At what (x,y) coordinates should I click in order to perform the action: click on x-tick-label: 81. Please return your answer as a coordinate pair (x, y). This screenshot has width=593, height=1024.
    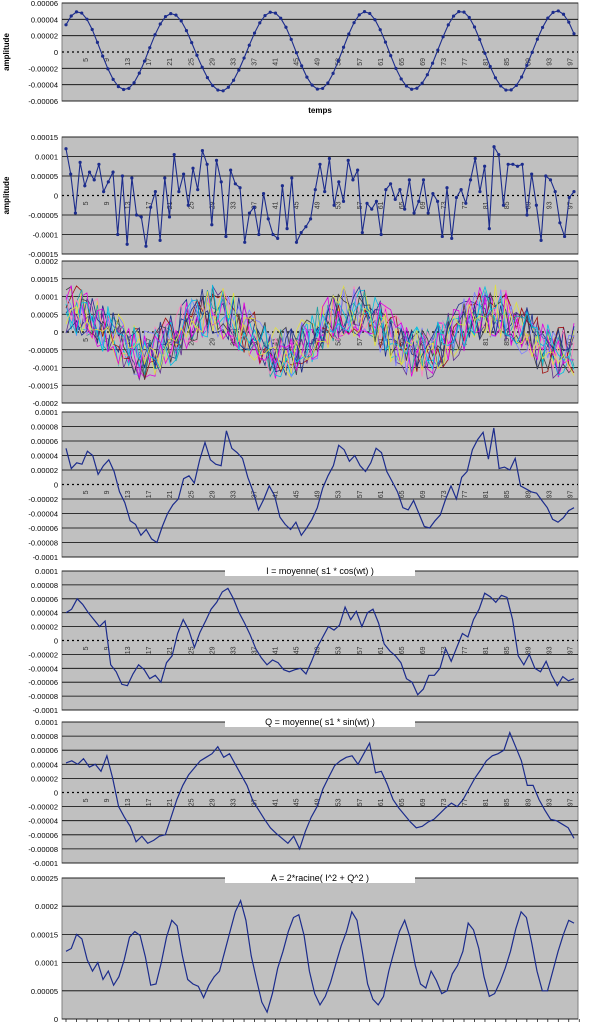
    Looking at the image, I should click on (486, 205).